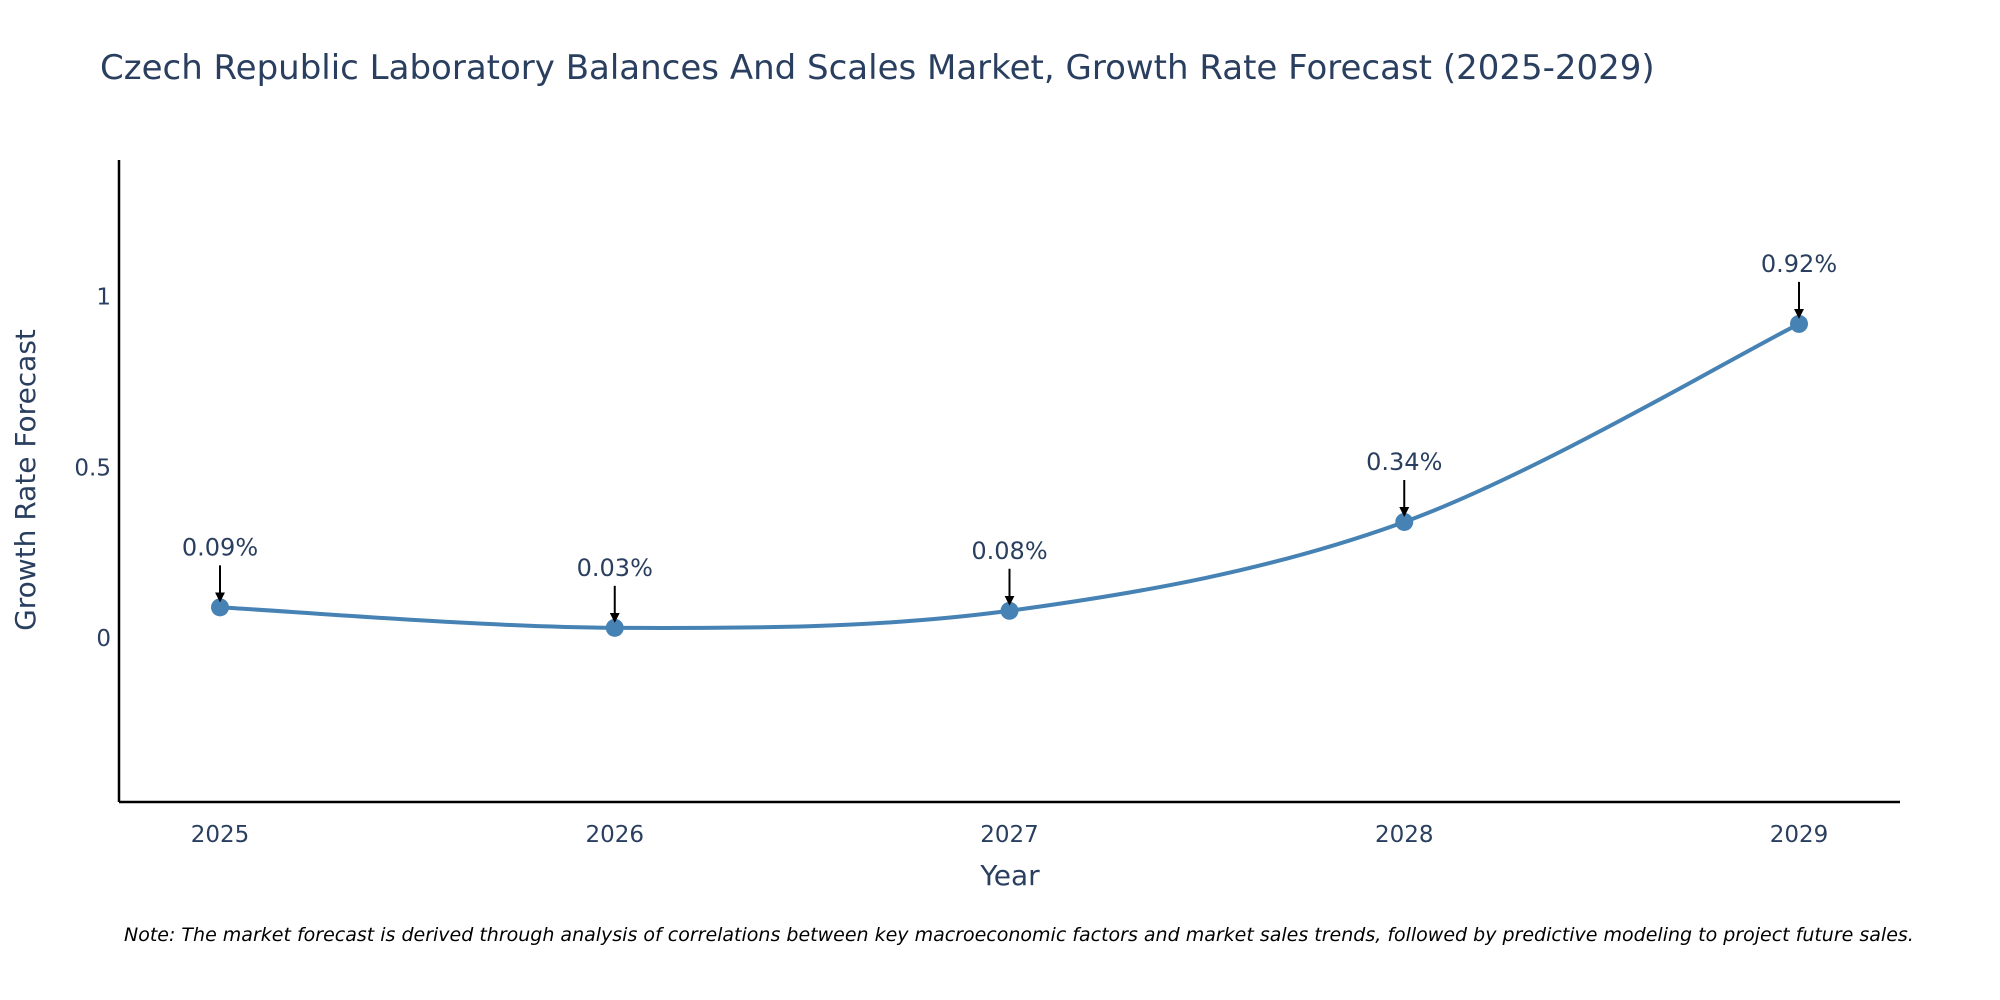 This screenshot has width=2000, height=1000. I want to click on x-axis-ticks: 2025 2026 2027 2028 2029, so click(1010, 835).